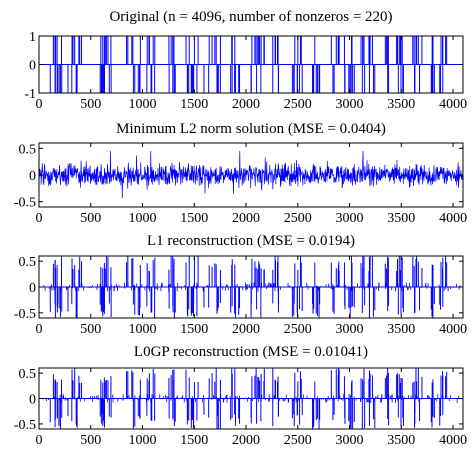  I want to click on chart-title-3: L1 reconstruction (MSE = 0.0194), so click(251, 241).